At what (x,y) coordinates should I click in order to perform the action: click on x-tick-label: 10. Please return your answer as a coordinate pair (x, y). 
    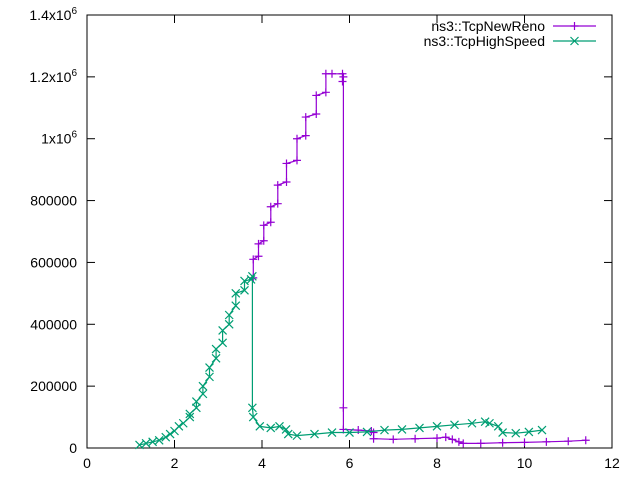
    Looking at the image, I should click on (525, 463).